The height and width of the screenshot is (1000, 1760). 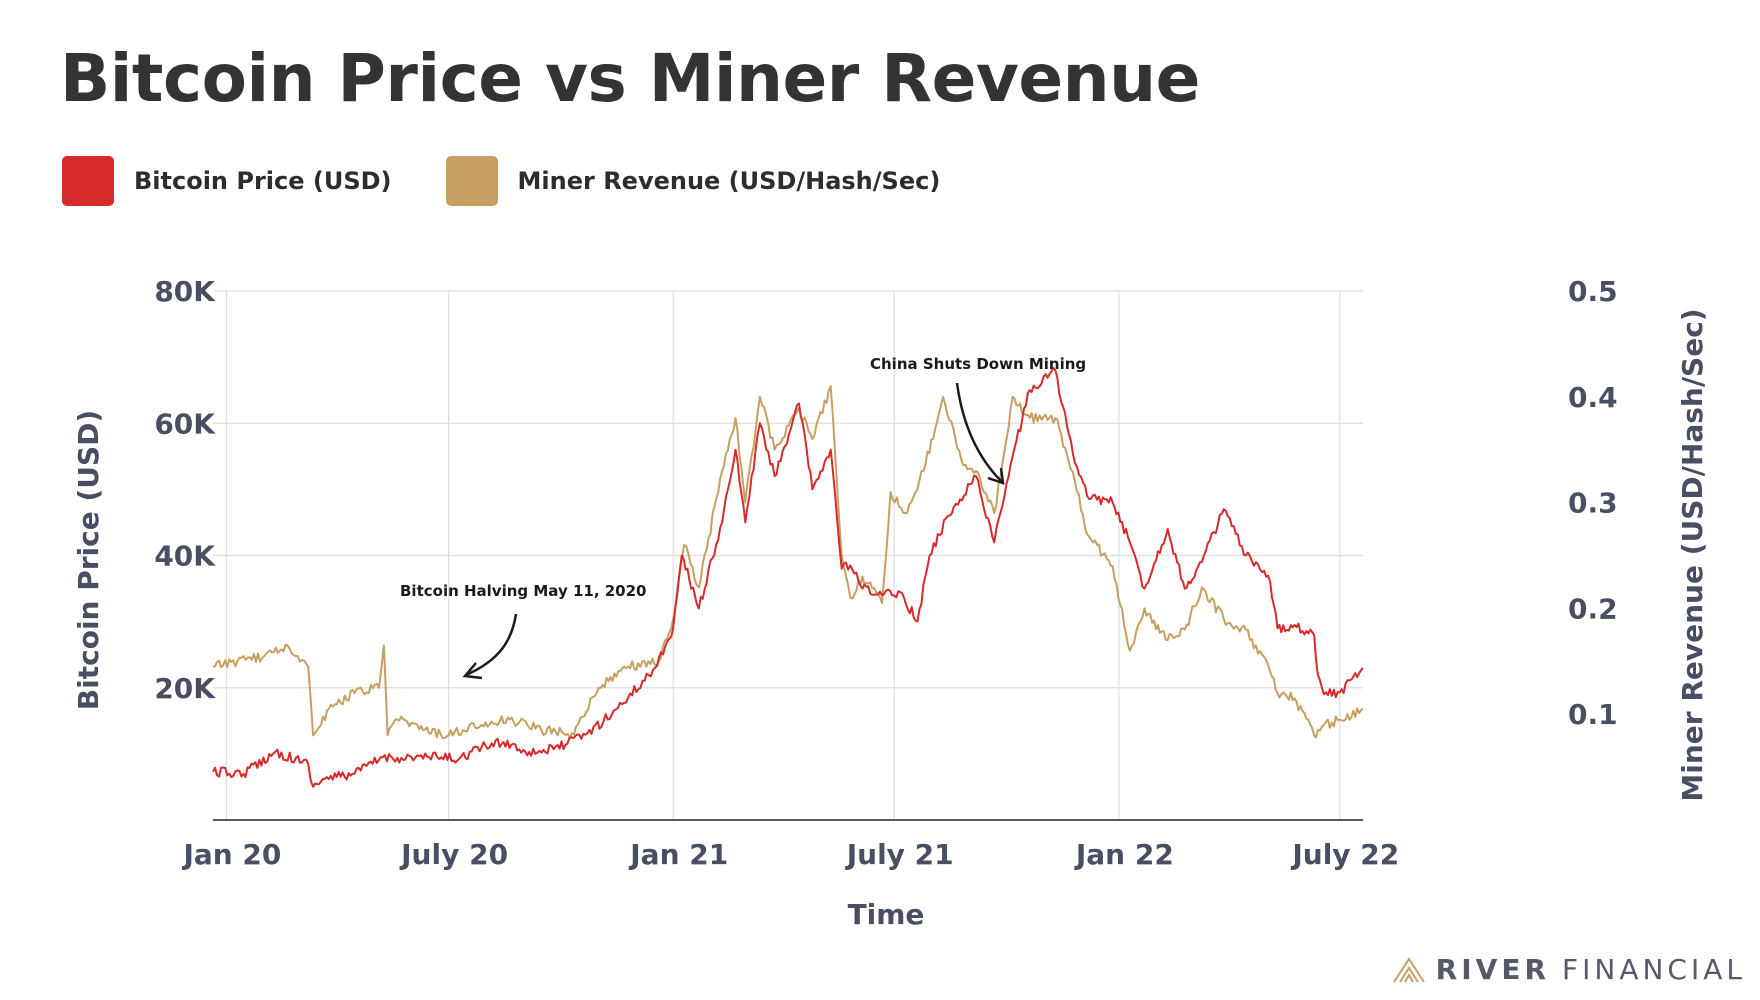 What do you see at coordinates (185, 688) in the screenshot?
I see `y-left-tick-label: 20K` at bounding box center [185, 688].